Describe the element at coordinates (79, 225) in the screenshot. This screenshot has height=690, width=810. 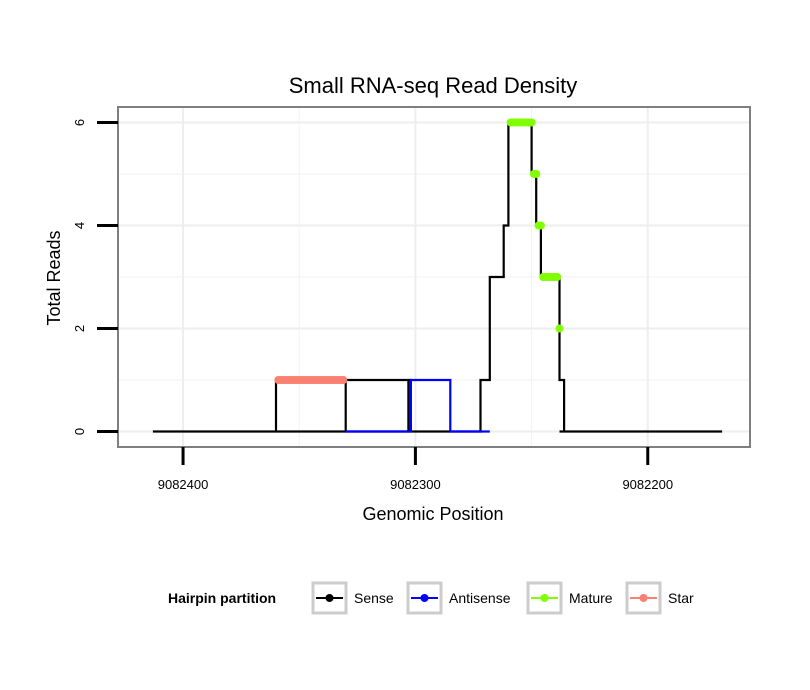
I see `y-tick-label: 4` at that location.